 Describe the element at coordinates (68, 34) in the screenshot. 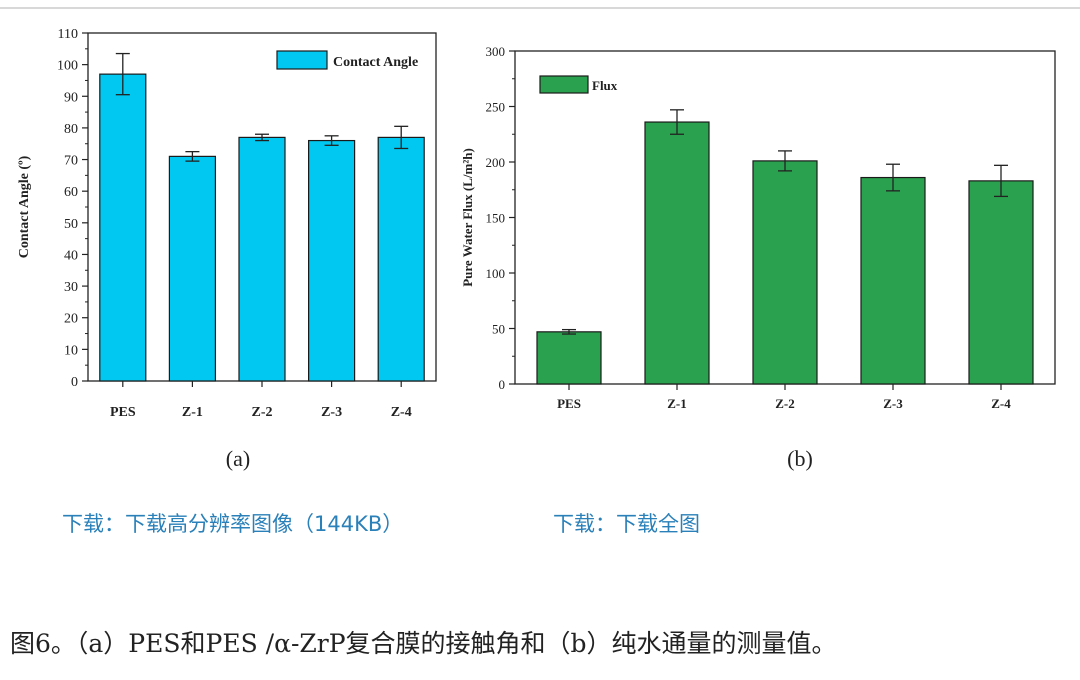

I see `y-tick-label: 110` at that location.